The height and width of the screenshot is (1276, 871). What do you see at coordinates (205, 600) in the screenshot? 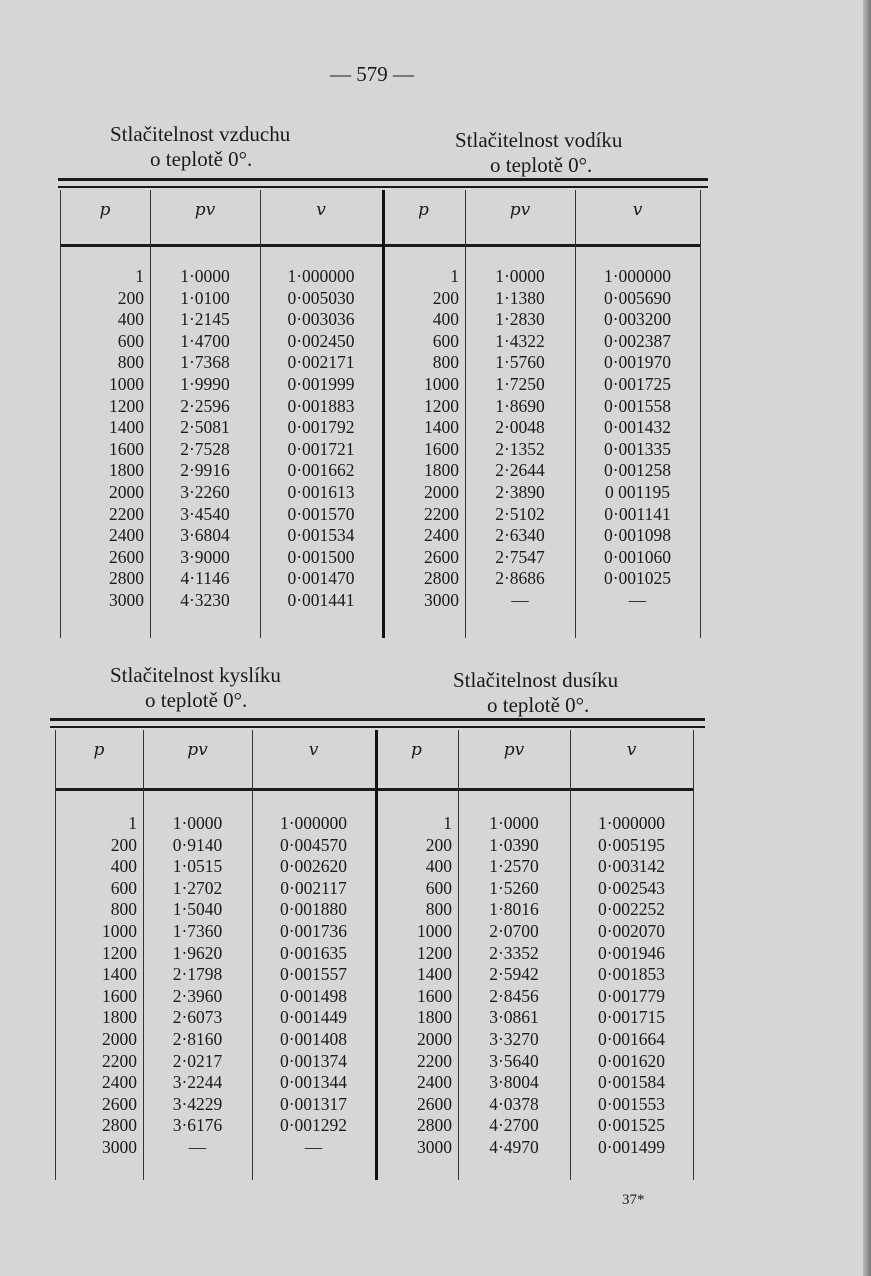
I see `cell-pv: 4·3230` at bounding box center [205, 600].